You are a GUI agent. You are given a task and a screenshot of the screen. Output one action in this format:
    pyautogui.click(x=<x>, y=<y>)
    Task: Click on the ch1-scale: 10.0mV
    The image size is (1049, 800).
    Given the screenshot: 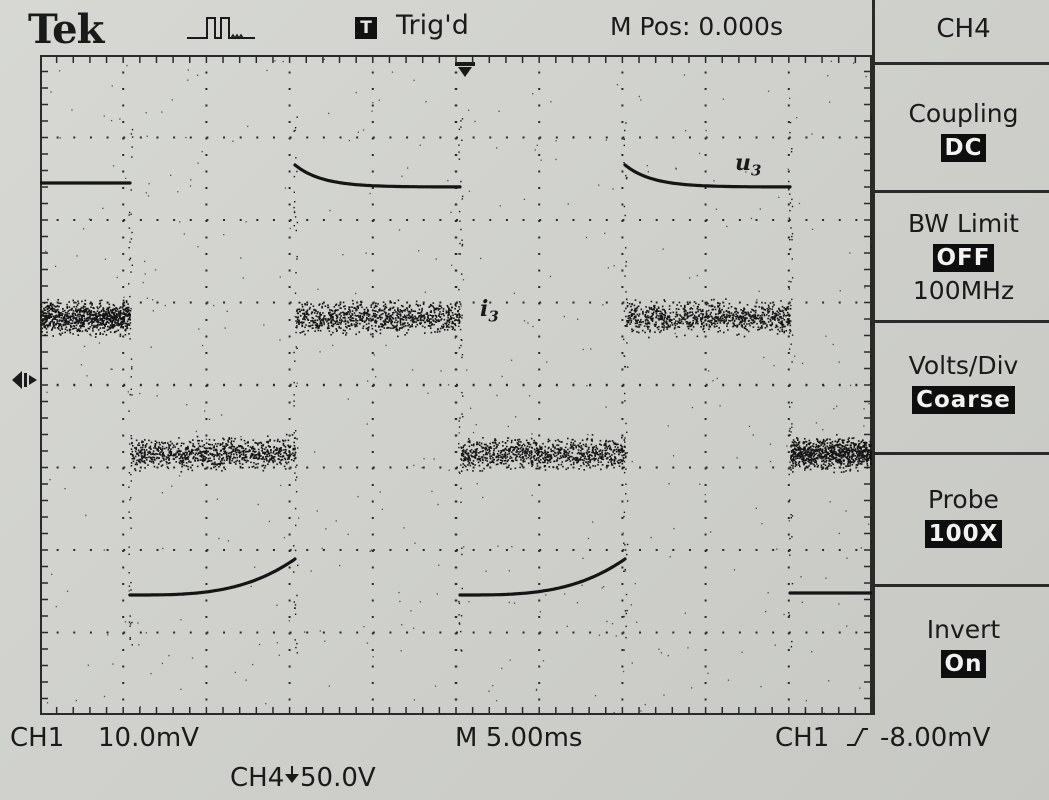 What is the action you would take?
    pyautogui.click(x=149, y=738)
    